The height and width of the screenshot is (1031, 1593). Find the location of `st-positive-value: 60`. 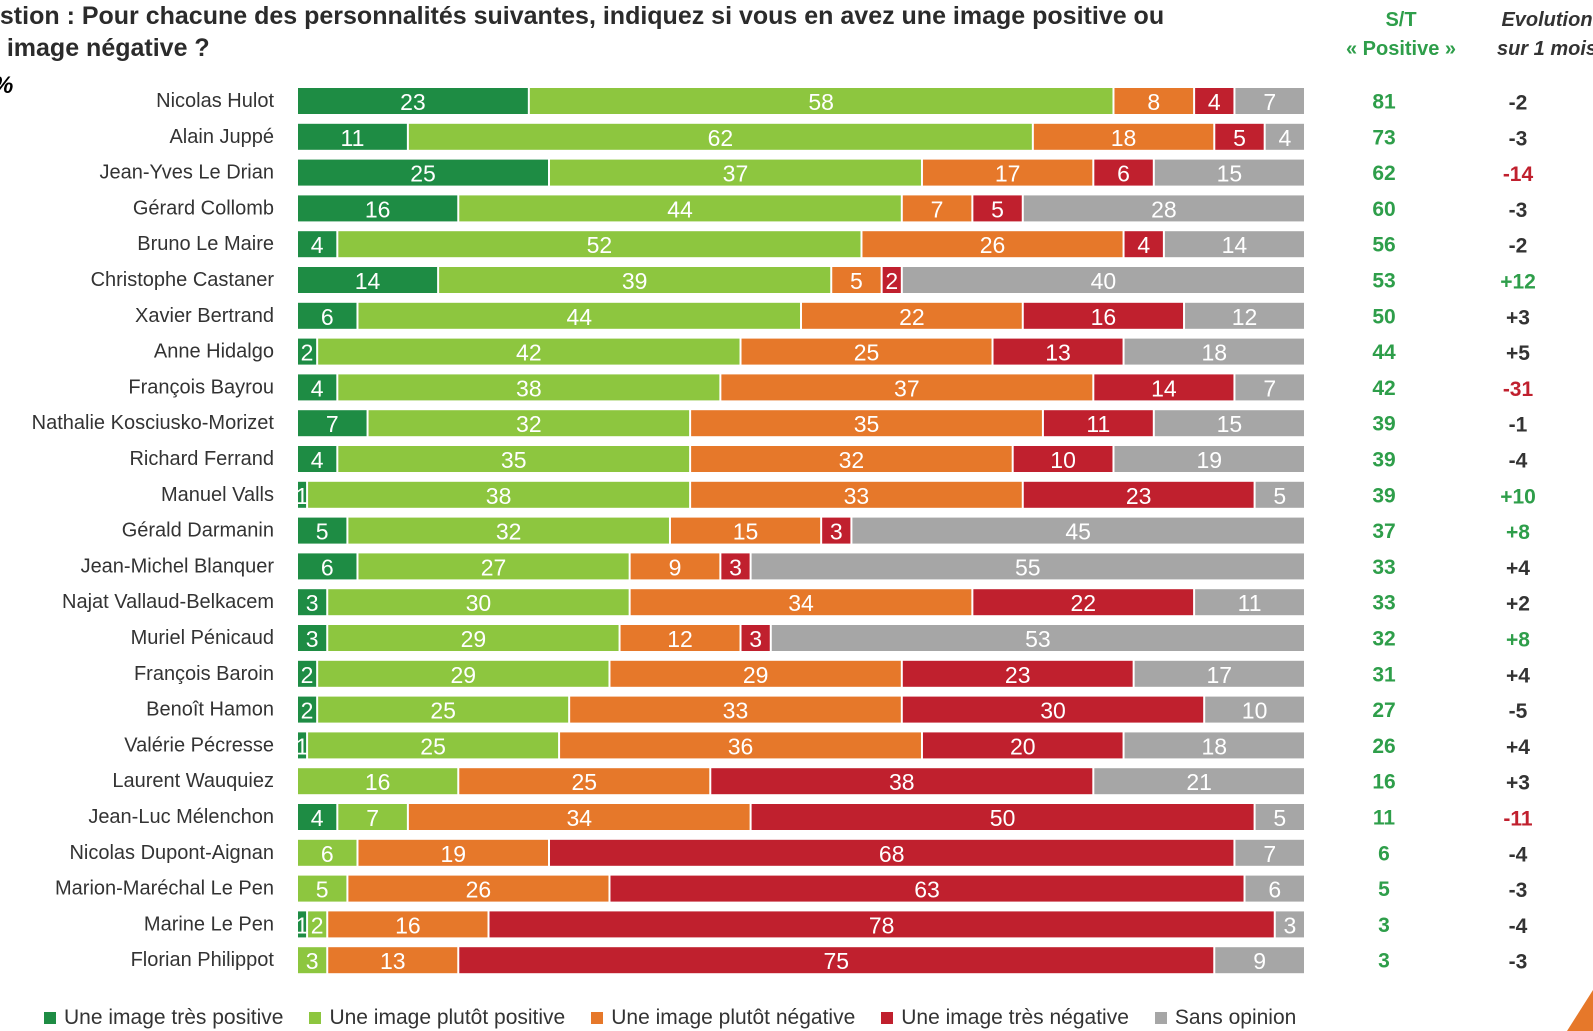

st-positive-value: 60 is located at coordinates (1383, 209).